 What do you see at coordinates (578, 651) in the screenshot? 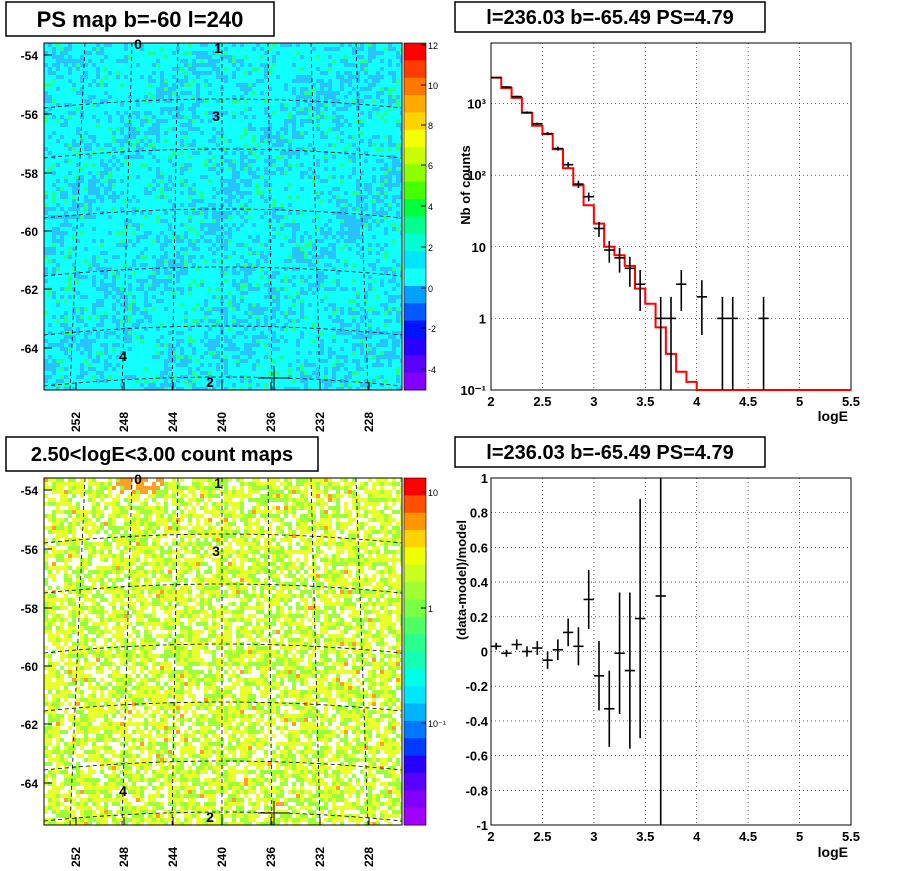
I see `residual-data-points` at bounding box center [578, 651].